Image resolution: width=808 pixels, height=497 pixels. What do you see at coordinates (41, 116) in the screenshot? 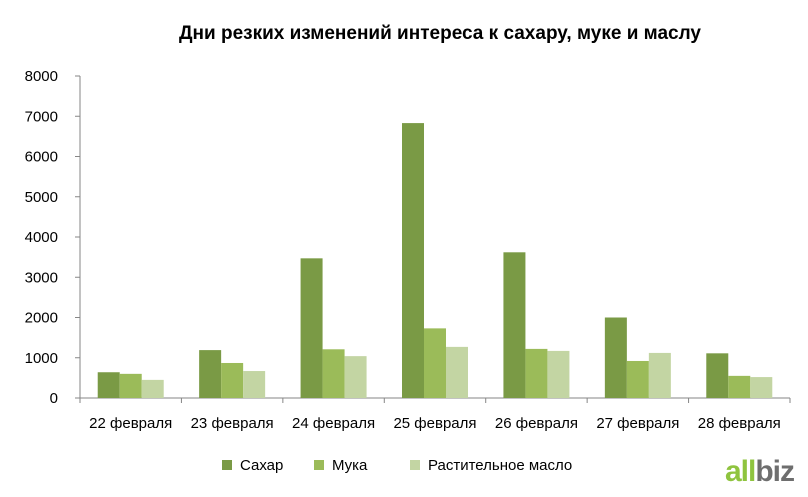
I see `y-tick-label: 7000` at bounding box center [41, 116].